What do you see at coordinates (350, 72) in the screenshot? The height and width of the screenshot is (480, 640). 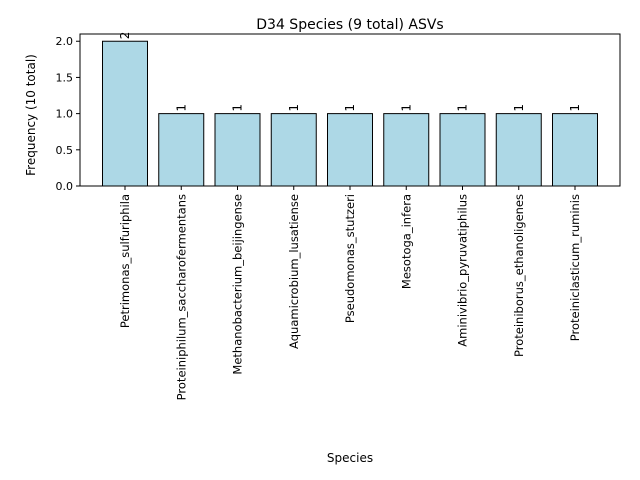 I see `bar-data-labels: 2 1 1 1 1 1 1 1 1` at bounding box center [350, 72].